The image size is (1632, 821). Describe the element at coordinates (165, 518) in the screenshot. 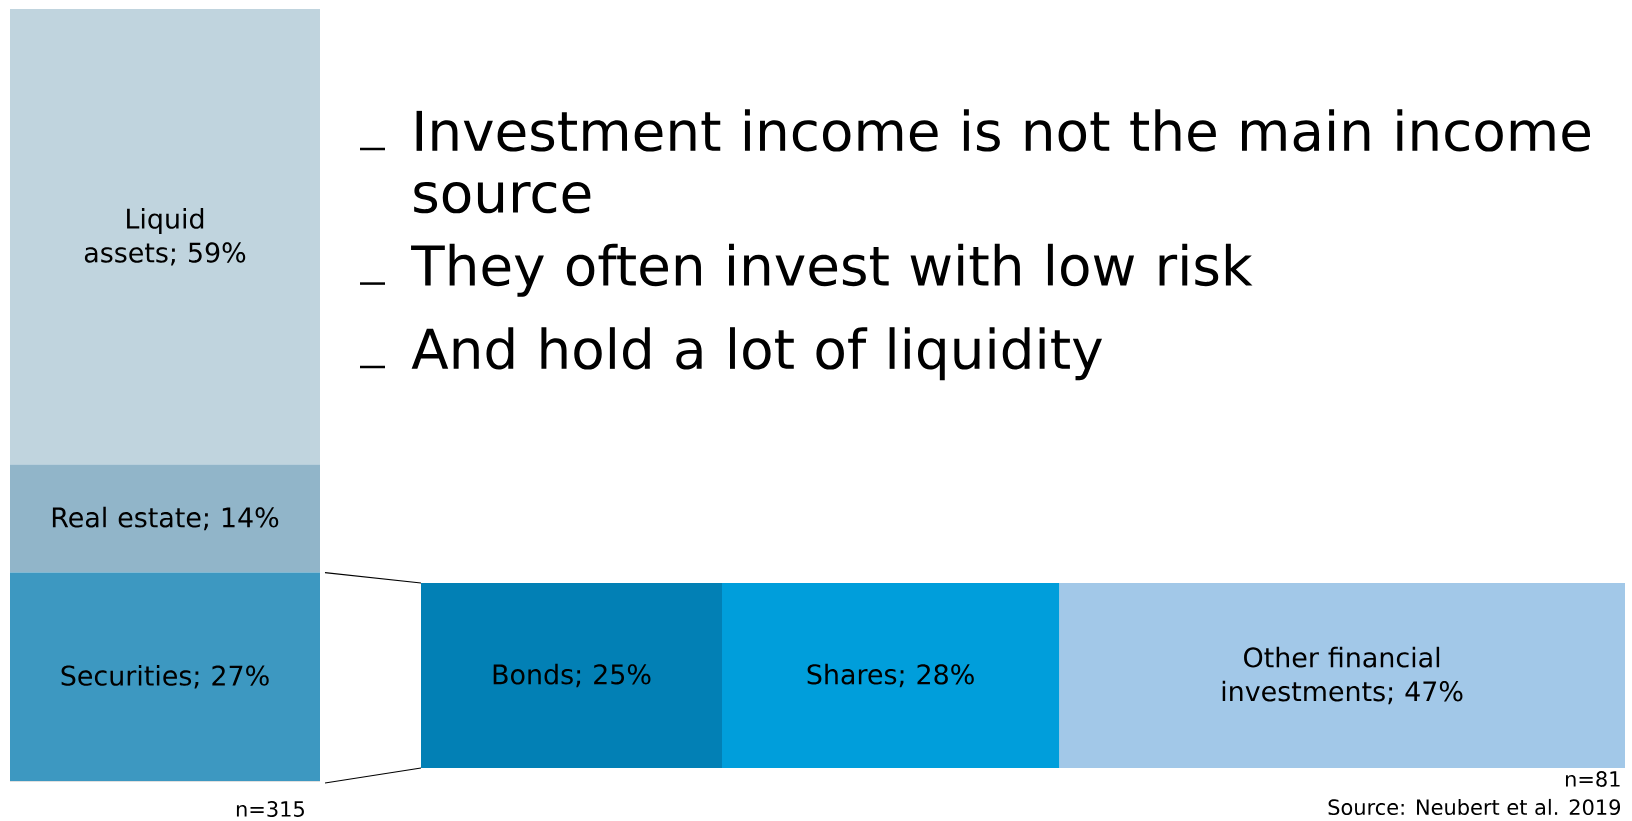

I see `data-label: Real estate; 14%` at that location.